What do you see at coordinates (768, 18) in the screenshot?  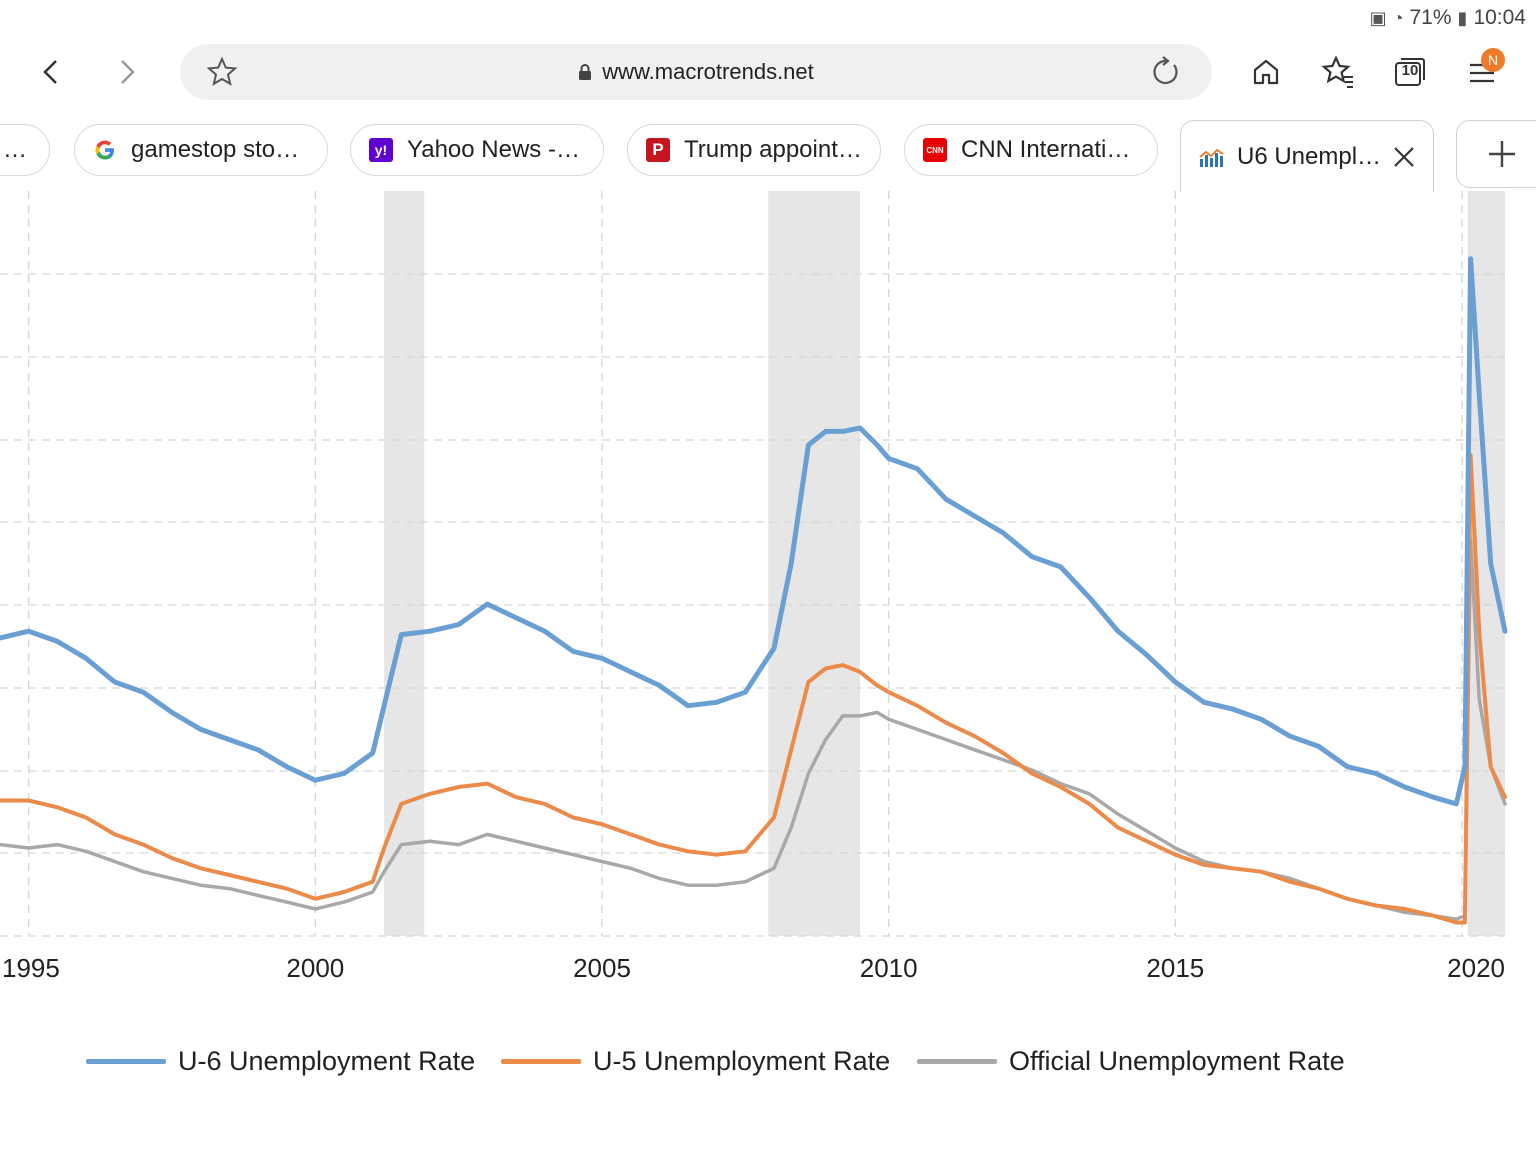 I see `status-bar: ▣ ◔ 71% ▮ 10:04` at bounding box center [768, 18].